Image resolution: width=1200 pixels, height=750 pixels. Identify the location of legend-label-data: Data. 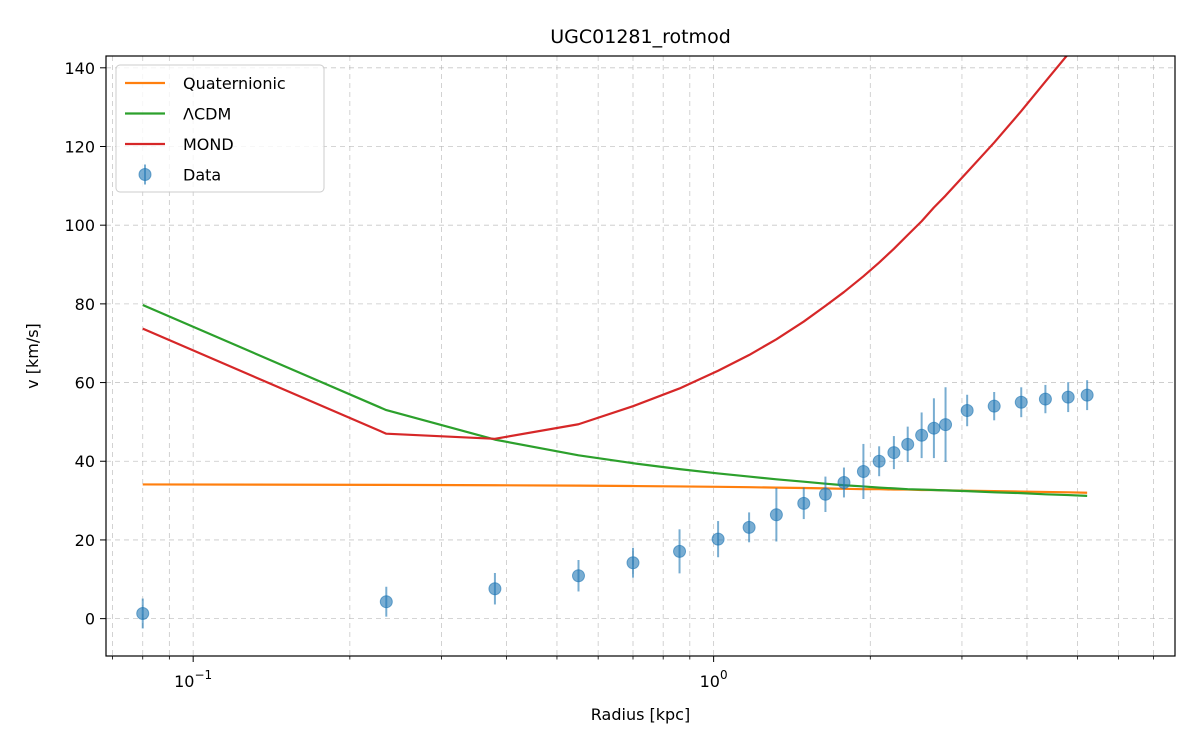
(202, 175).